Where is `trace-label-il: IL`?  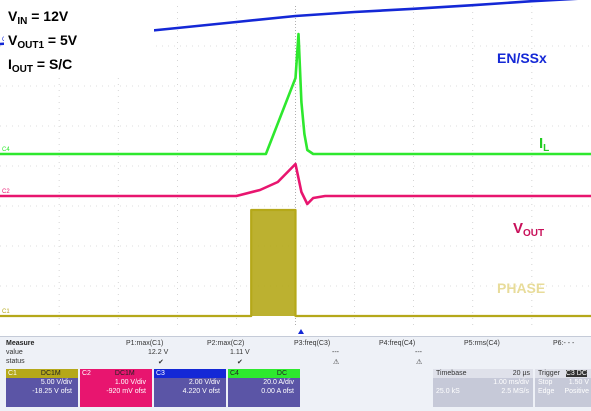 trace-label-il: IL is located at coordinates (544, 144).